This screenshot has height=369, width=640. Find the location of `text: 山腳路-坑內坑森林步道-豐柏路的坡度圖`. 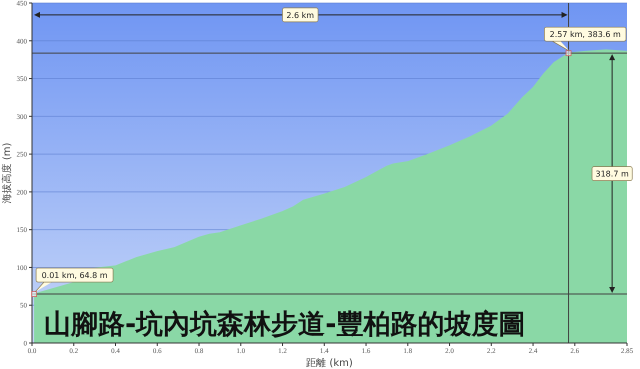

text: 山腳路-坑內坑森林步道-豐柏路的坡度圖 is located at coordinates (285, 324).